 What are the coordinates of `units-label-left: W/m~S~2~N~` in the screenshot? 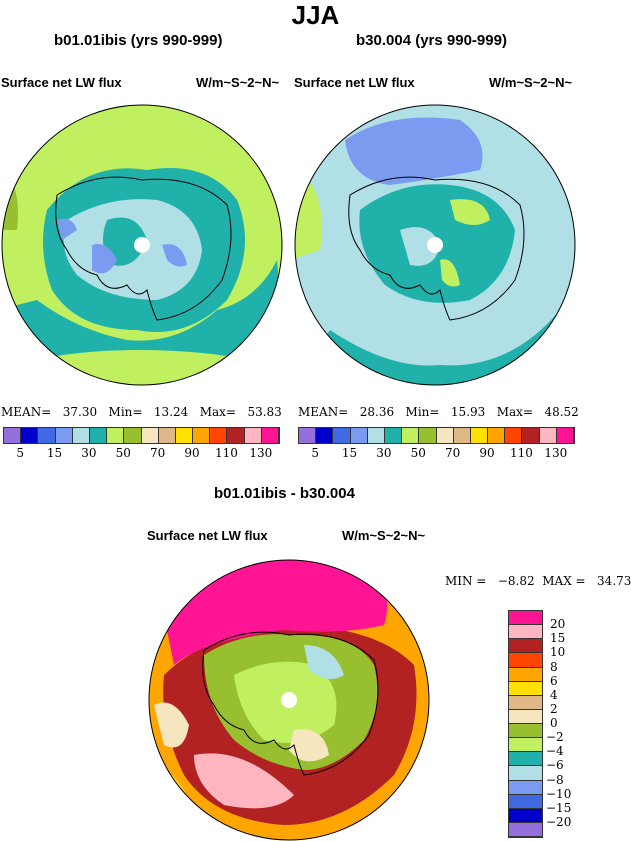 It's located at (238, 82).